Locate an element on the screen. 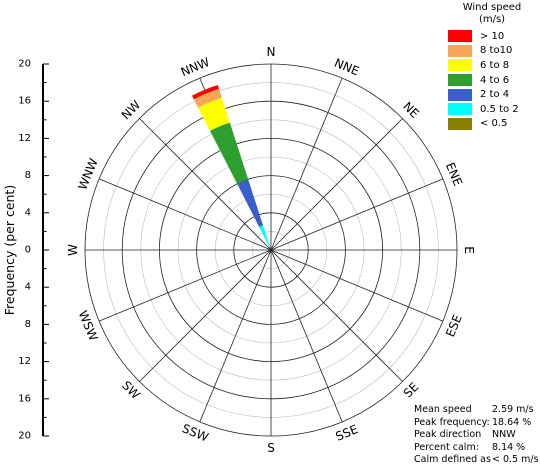 This screenshot has width=540, height=468. legend-item: < 0.5 is located at coordinates (494, 124).